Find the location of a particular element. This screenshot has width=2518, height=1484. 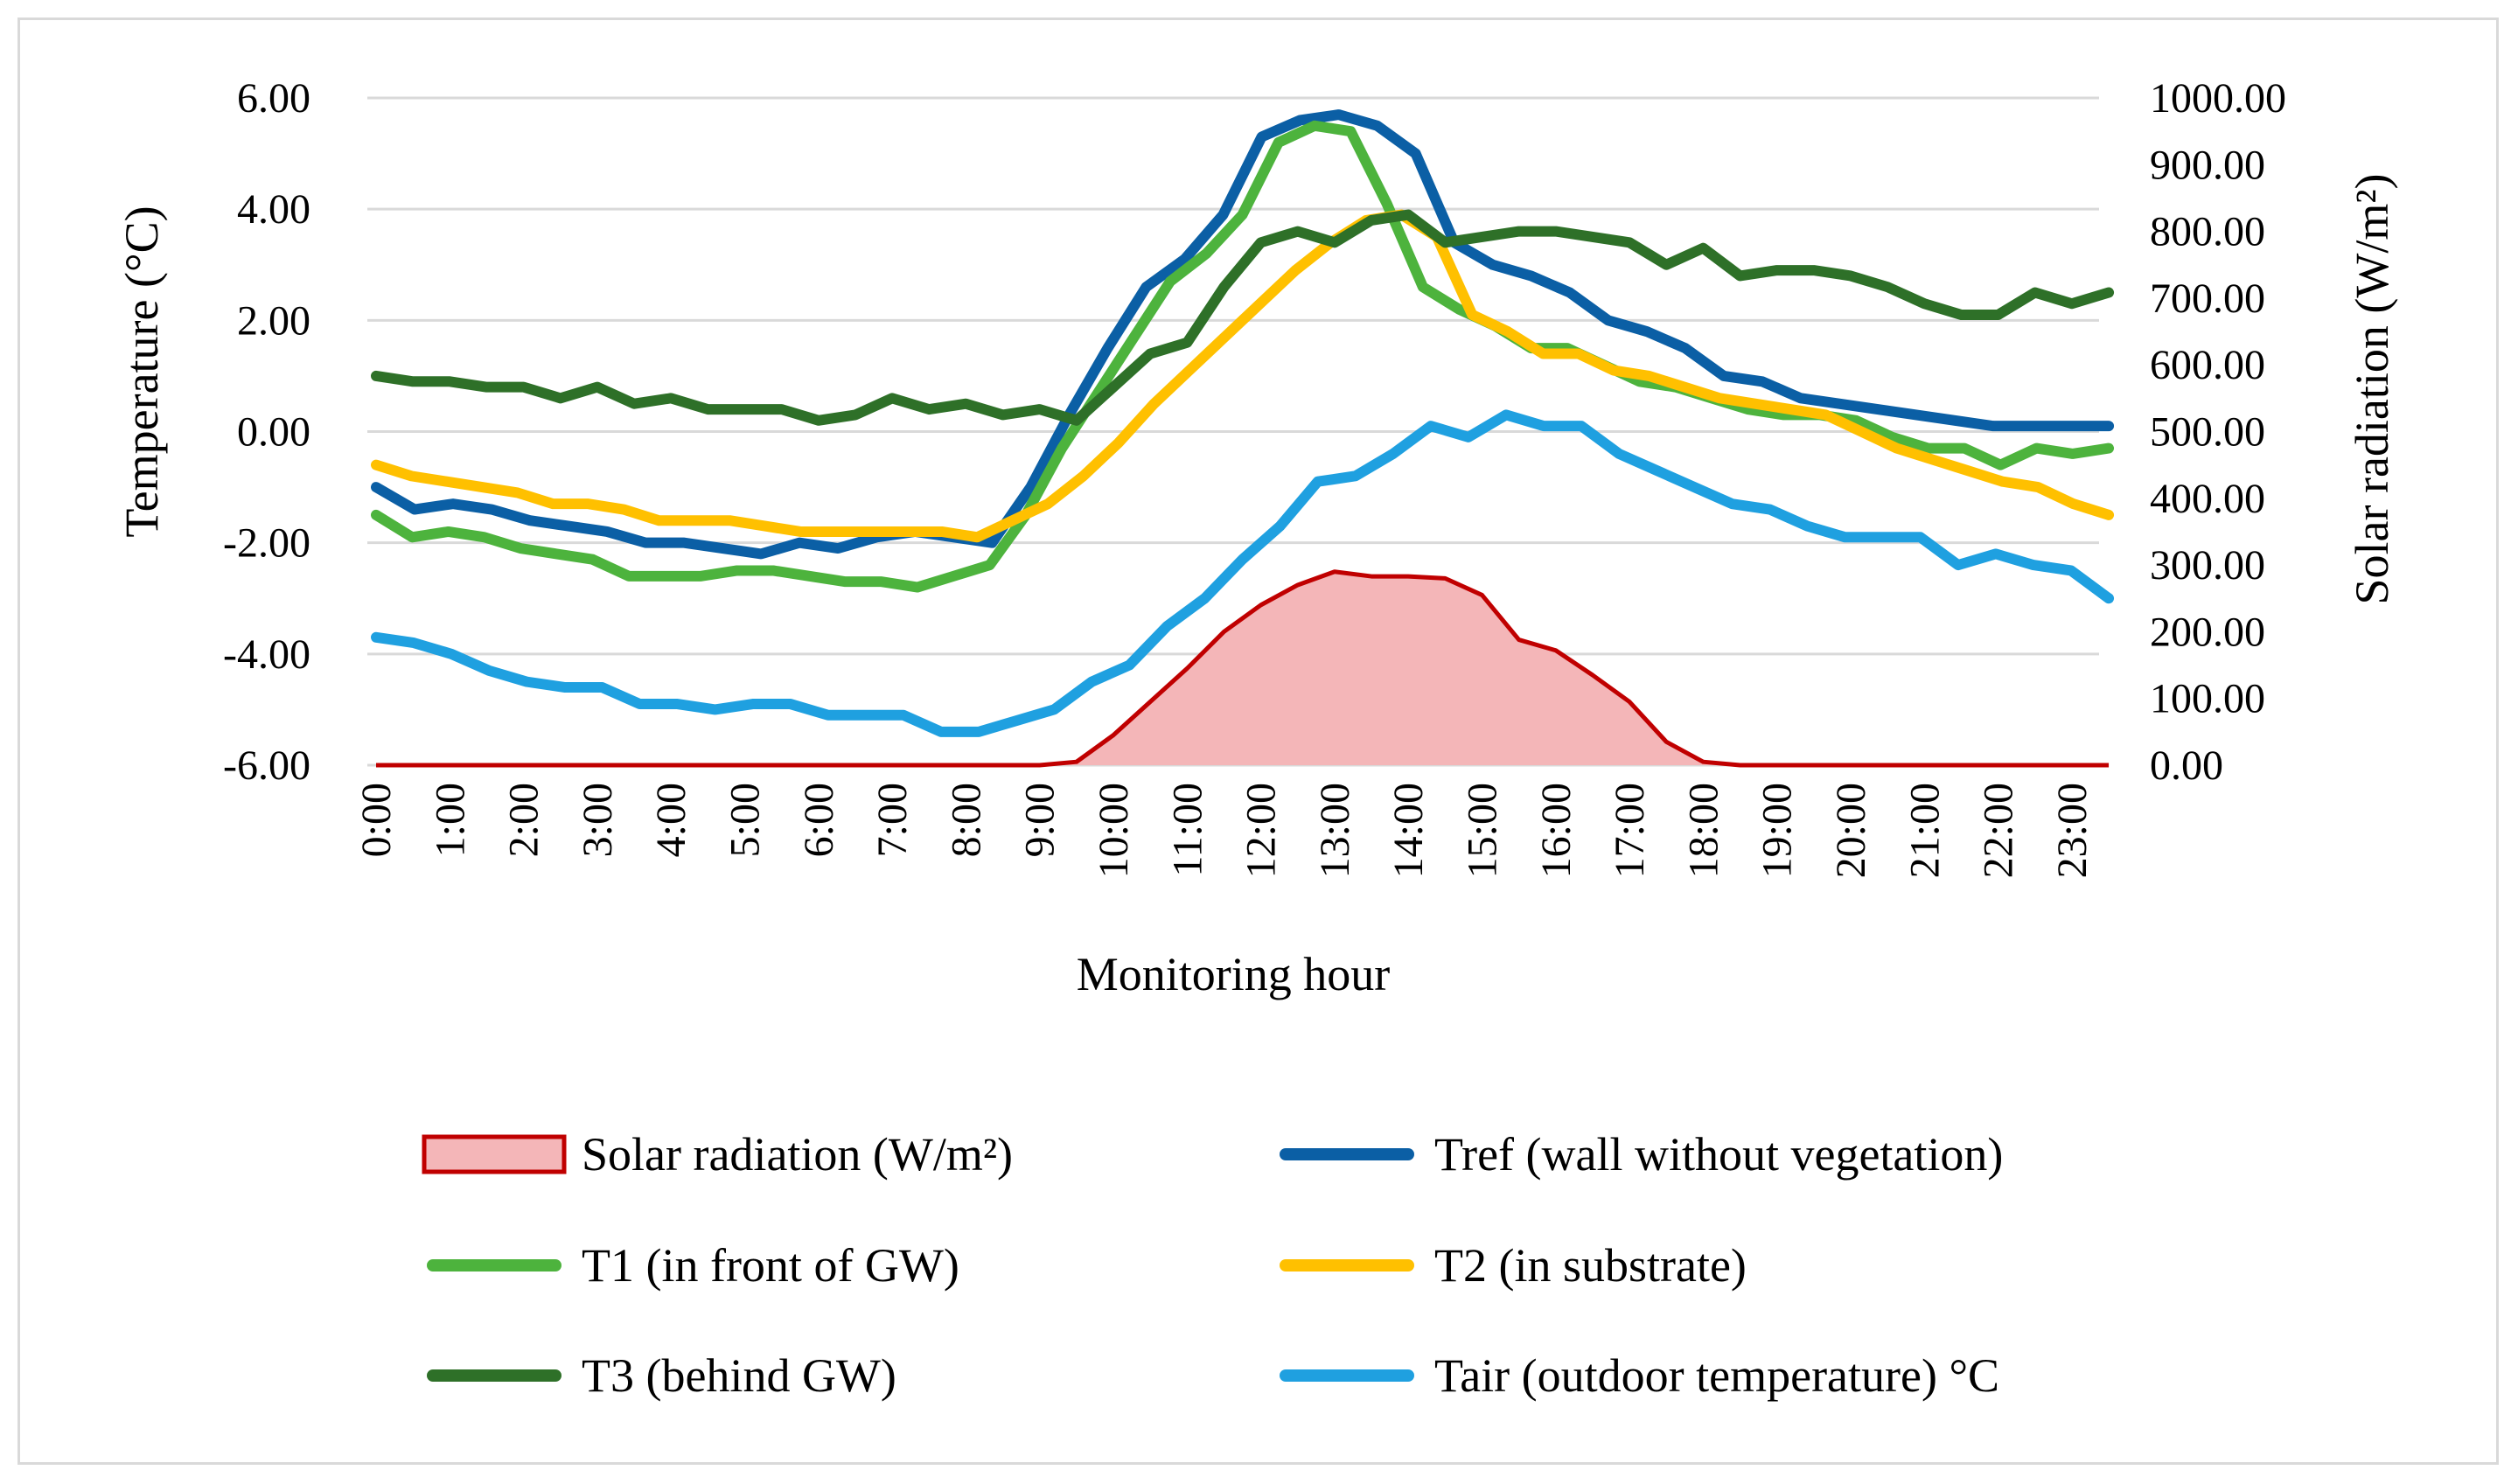

x-tick-label: 4:00 is located at coordinates (671, 820).